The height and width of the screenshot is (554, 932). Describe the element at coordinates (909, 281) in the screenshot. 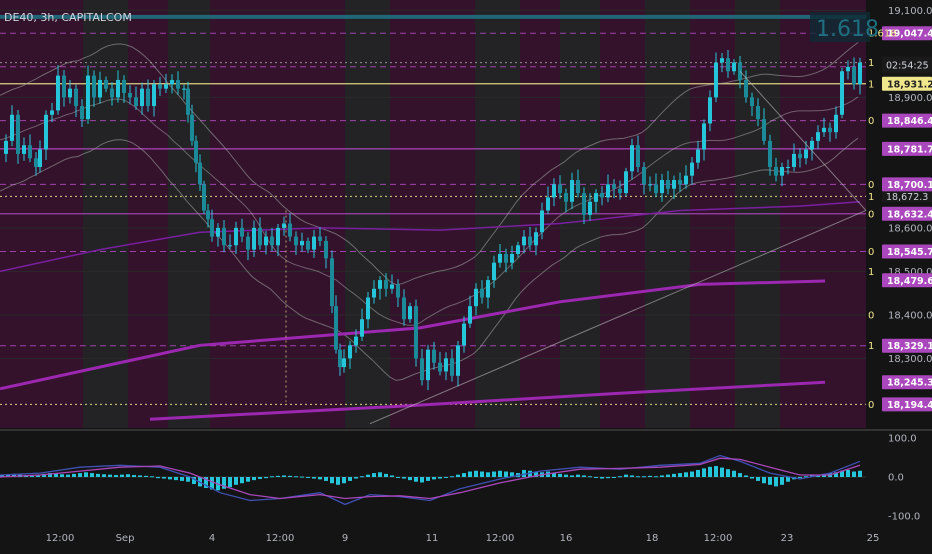

I see `price-badge-label: 18,479.6` at that location.